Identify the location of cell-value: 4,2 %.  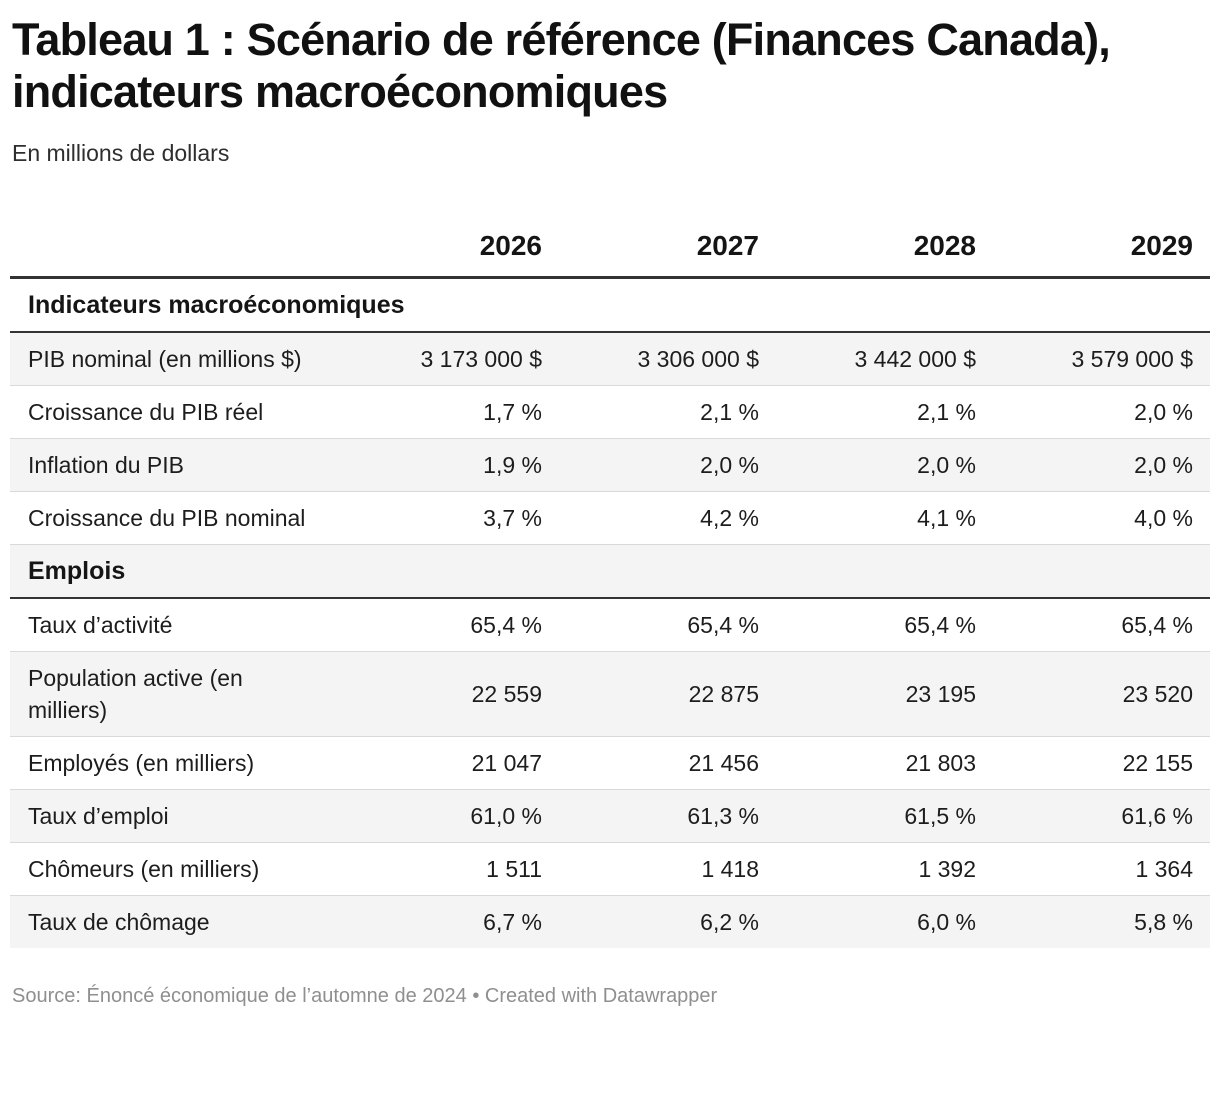
(667, 518).